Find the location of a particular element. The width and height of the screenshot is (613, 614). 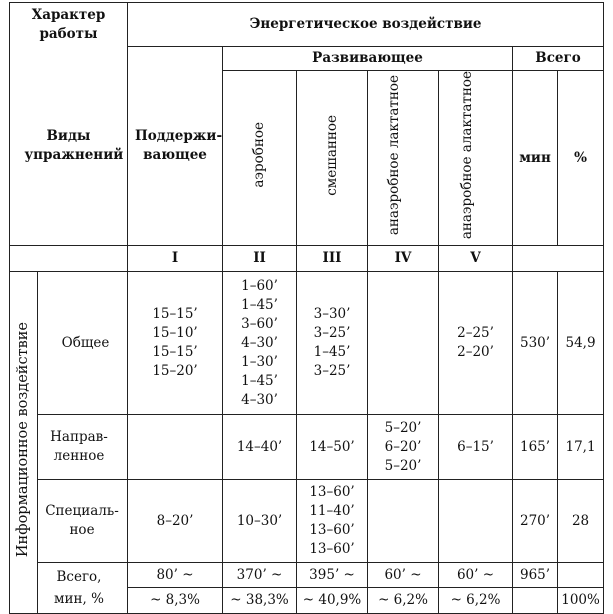

total-pct-5: ~ 6,2% is located at coordinates (476, 600).